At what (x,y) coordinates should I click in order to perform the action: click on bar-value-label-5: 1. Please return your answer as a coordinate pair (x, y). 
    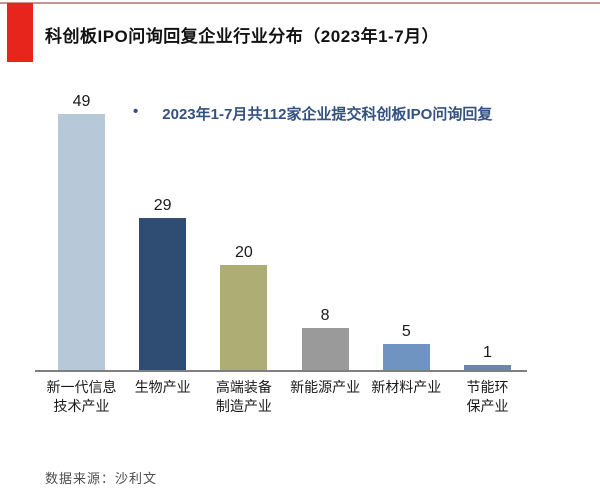
    Looking at the image, I should click on (487, 352).